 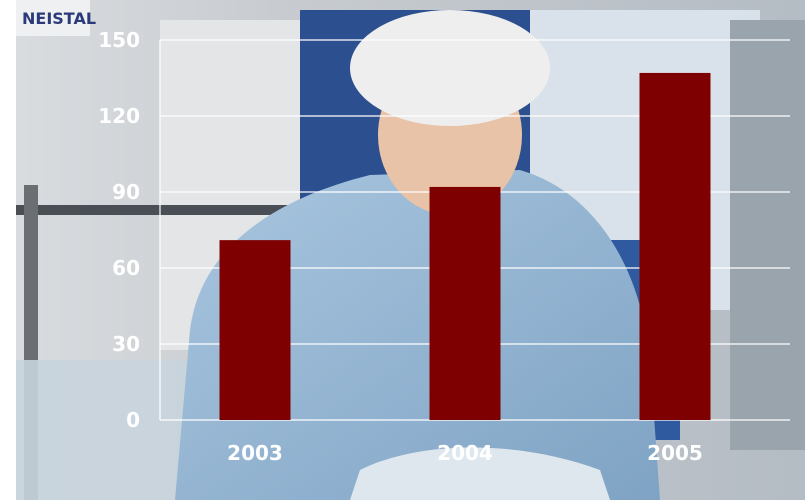 What do you see at coordinates (126, 192) in the screenshot?
I see `y-tick-label-90: 90` at bounding box center [126, 192].